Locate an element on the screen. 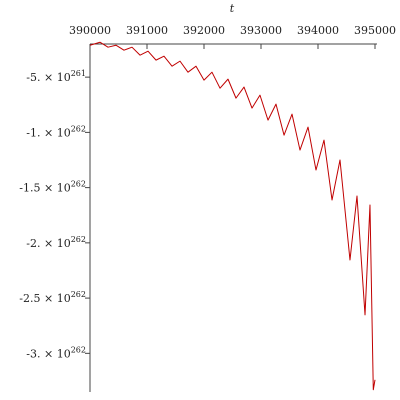 The image size is (400, 400). x-tick-label: 390000 is located at coordinates (90, 30).